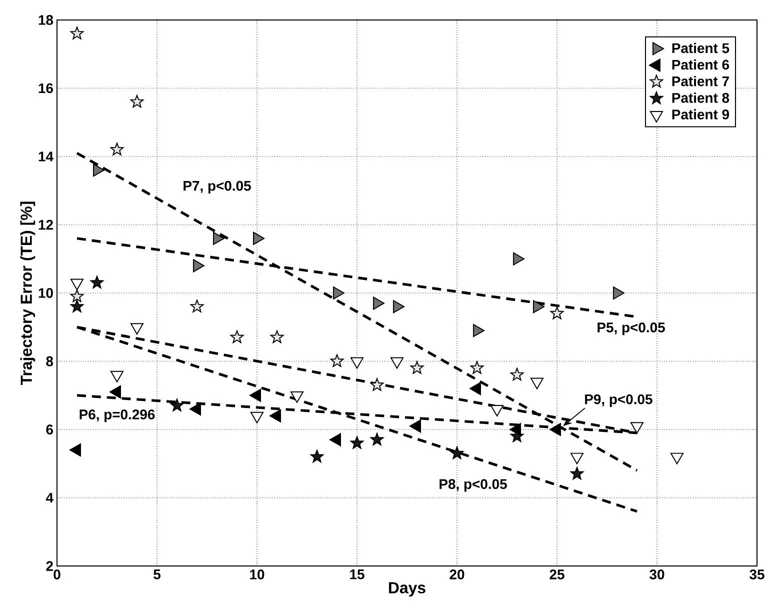  Describe the element at coordinates (45, 293) in the screenshot. I see `y-tick-label: 10` at that location.